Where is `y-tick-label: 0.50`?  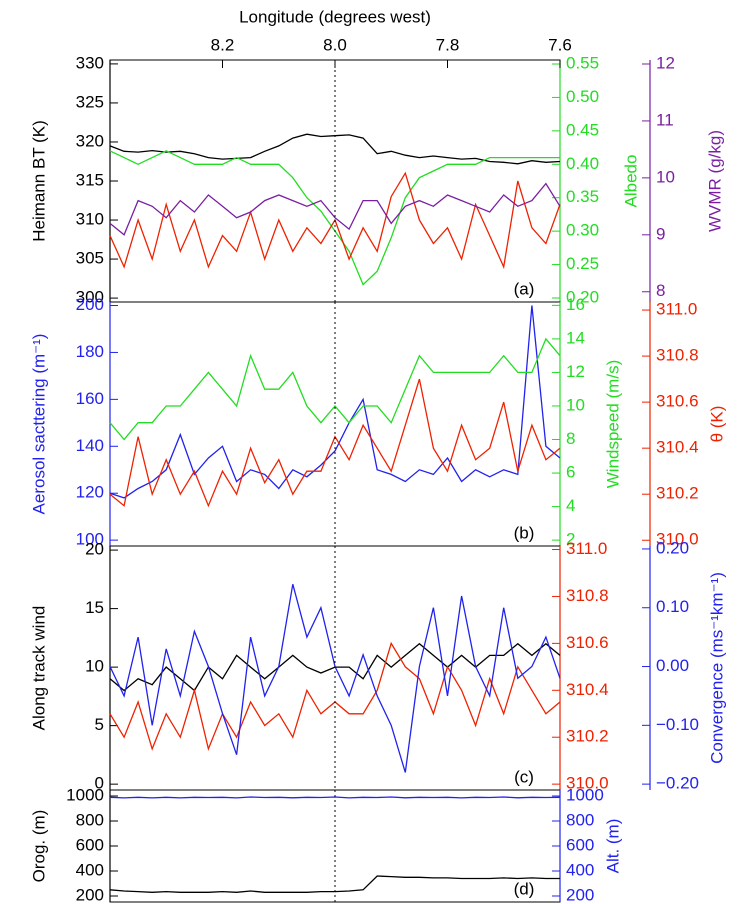 y-tick-label: 0.50 is located at coordinates (582, 96).